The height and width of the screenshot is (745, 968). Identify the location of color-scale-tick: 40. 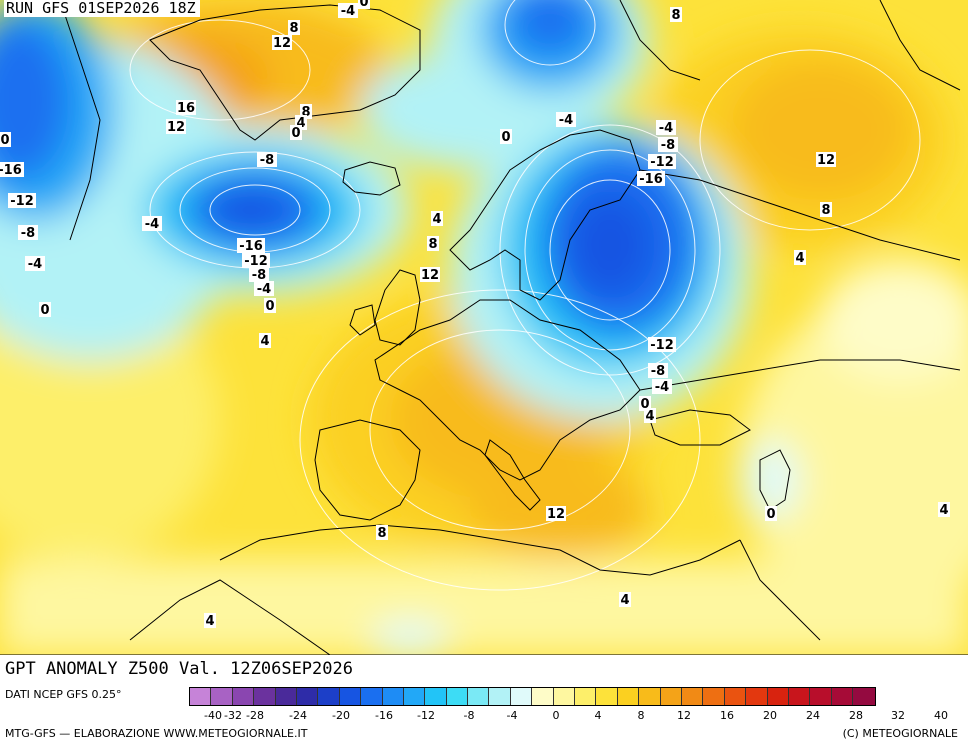
(941, 715).